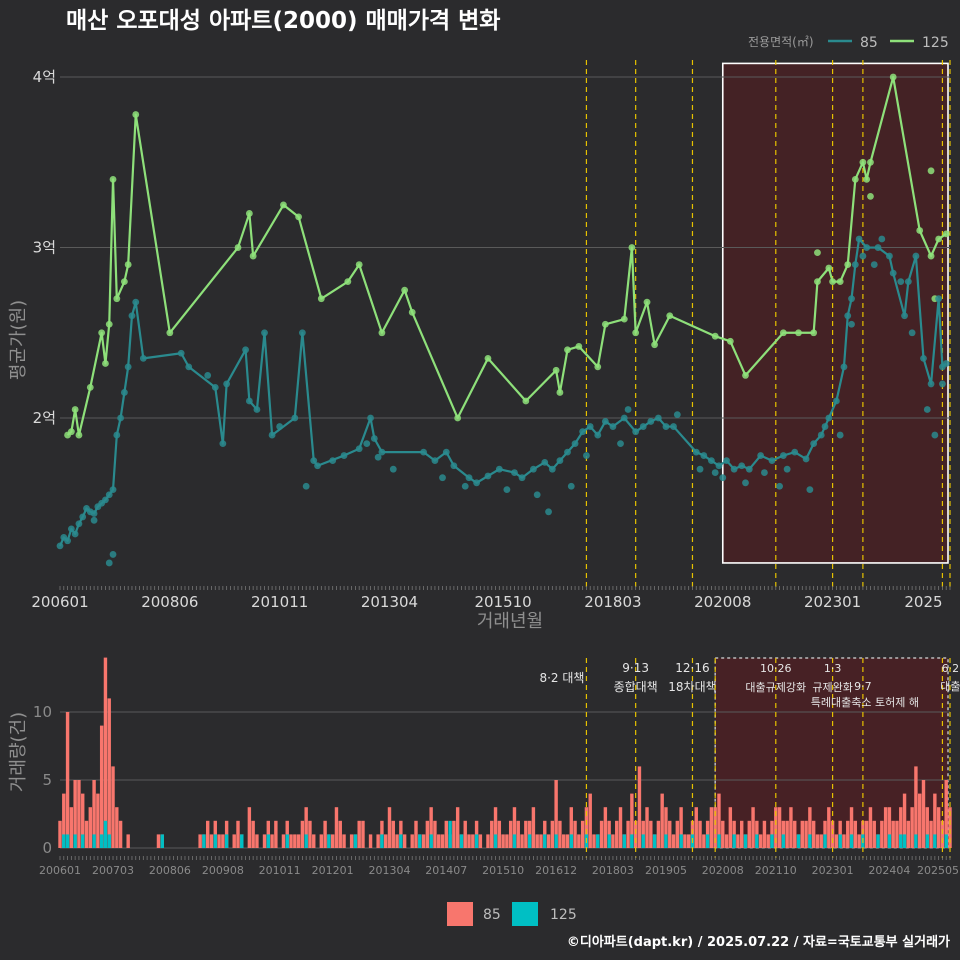 The height and width of the screenshot is (960, 960). What do you see at coordinates (865, 702) in the screenshot?
I see `event-label-6: 특례대출축소 토허제 해` at bounding box center [865, 702].